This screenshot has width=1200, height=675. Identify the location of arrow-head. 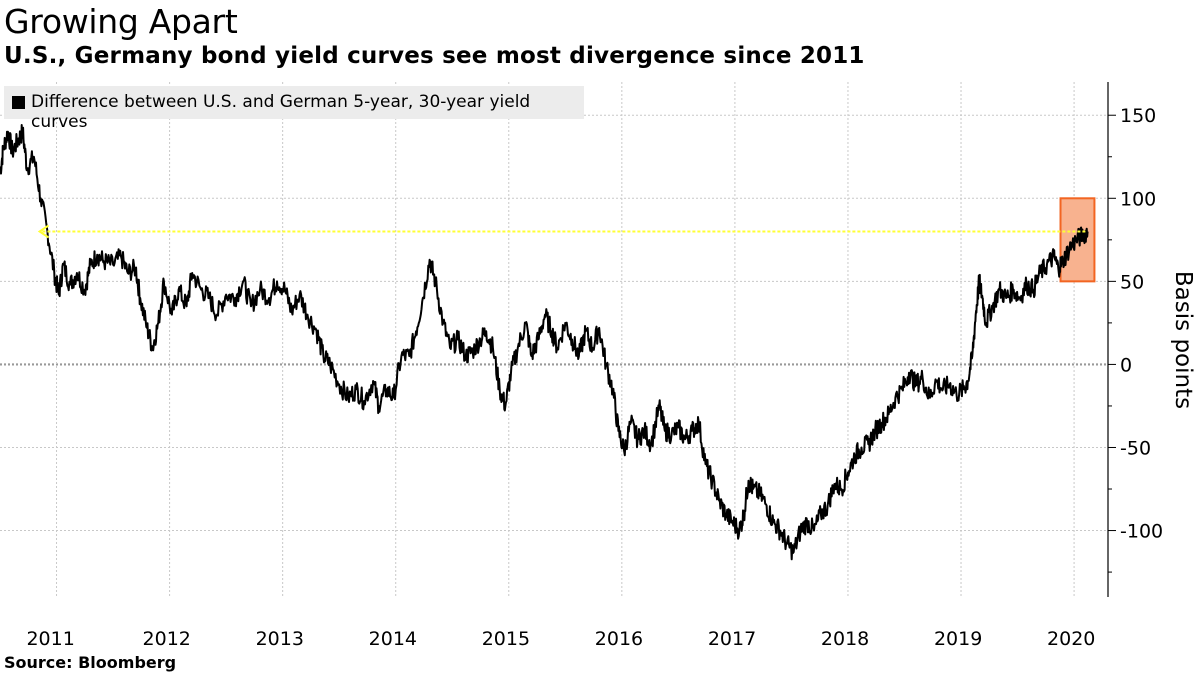
(43, 231).